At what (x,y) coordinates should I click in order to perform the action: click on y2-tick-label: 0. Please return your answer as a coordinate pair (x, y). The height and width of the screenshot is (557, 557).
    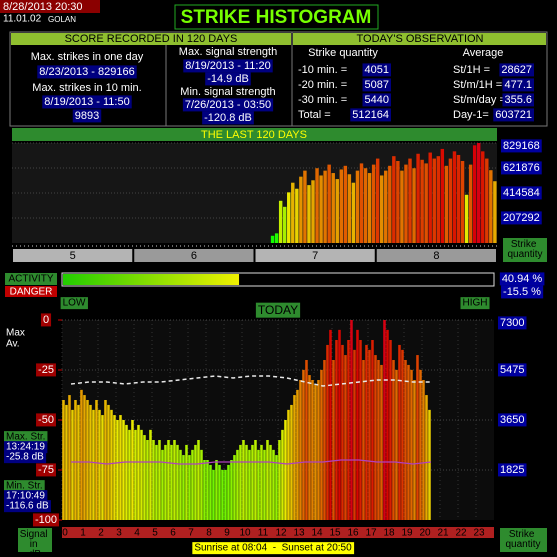
    Looking at the image, I should click on (46, 320).